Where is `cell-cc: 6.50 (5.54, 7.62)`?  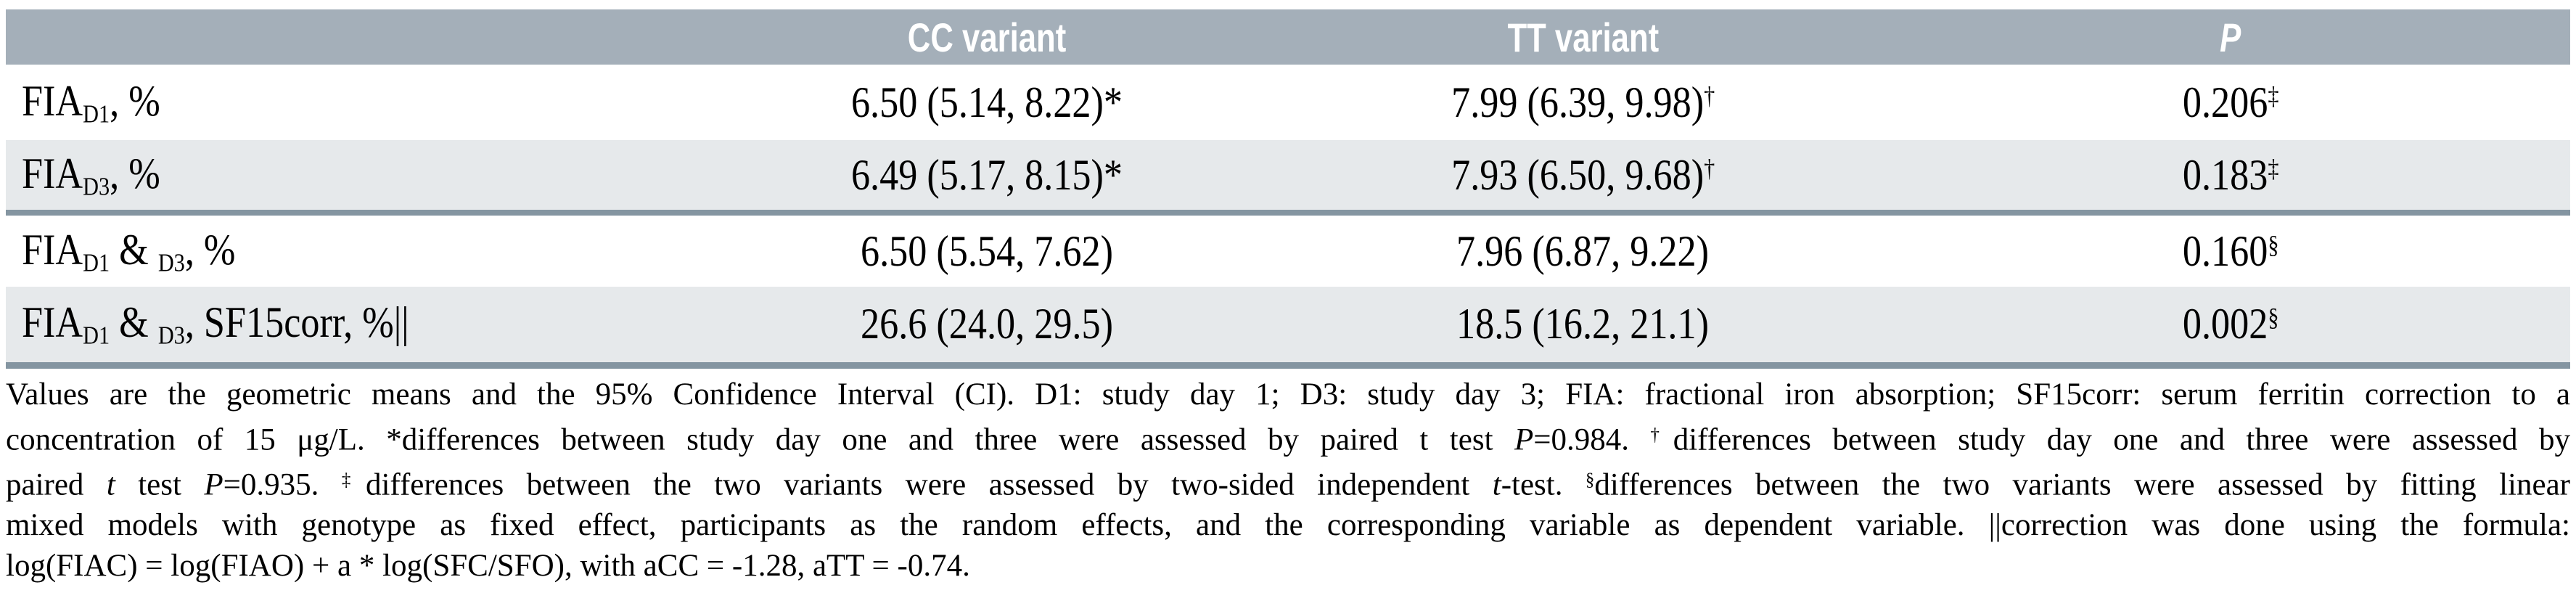 cell-cc: 6.50 (5.54, 7.62) is located at coordinates (986, 250).